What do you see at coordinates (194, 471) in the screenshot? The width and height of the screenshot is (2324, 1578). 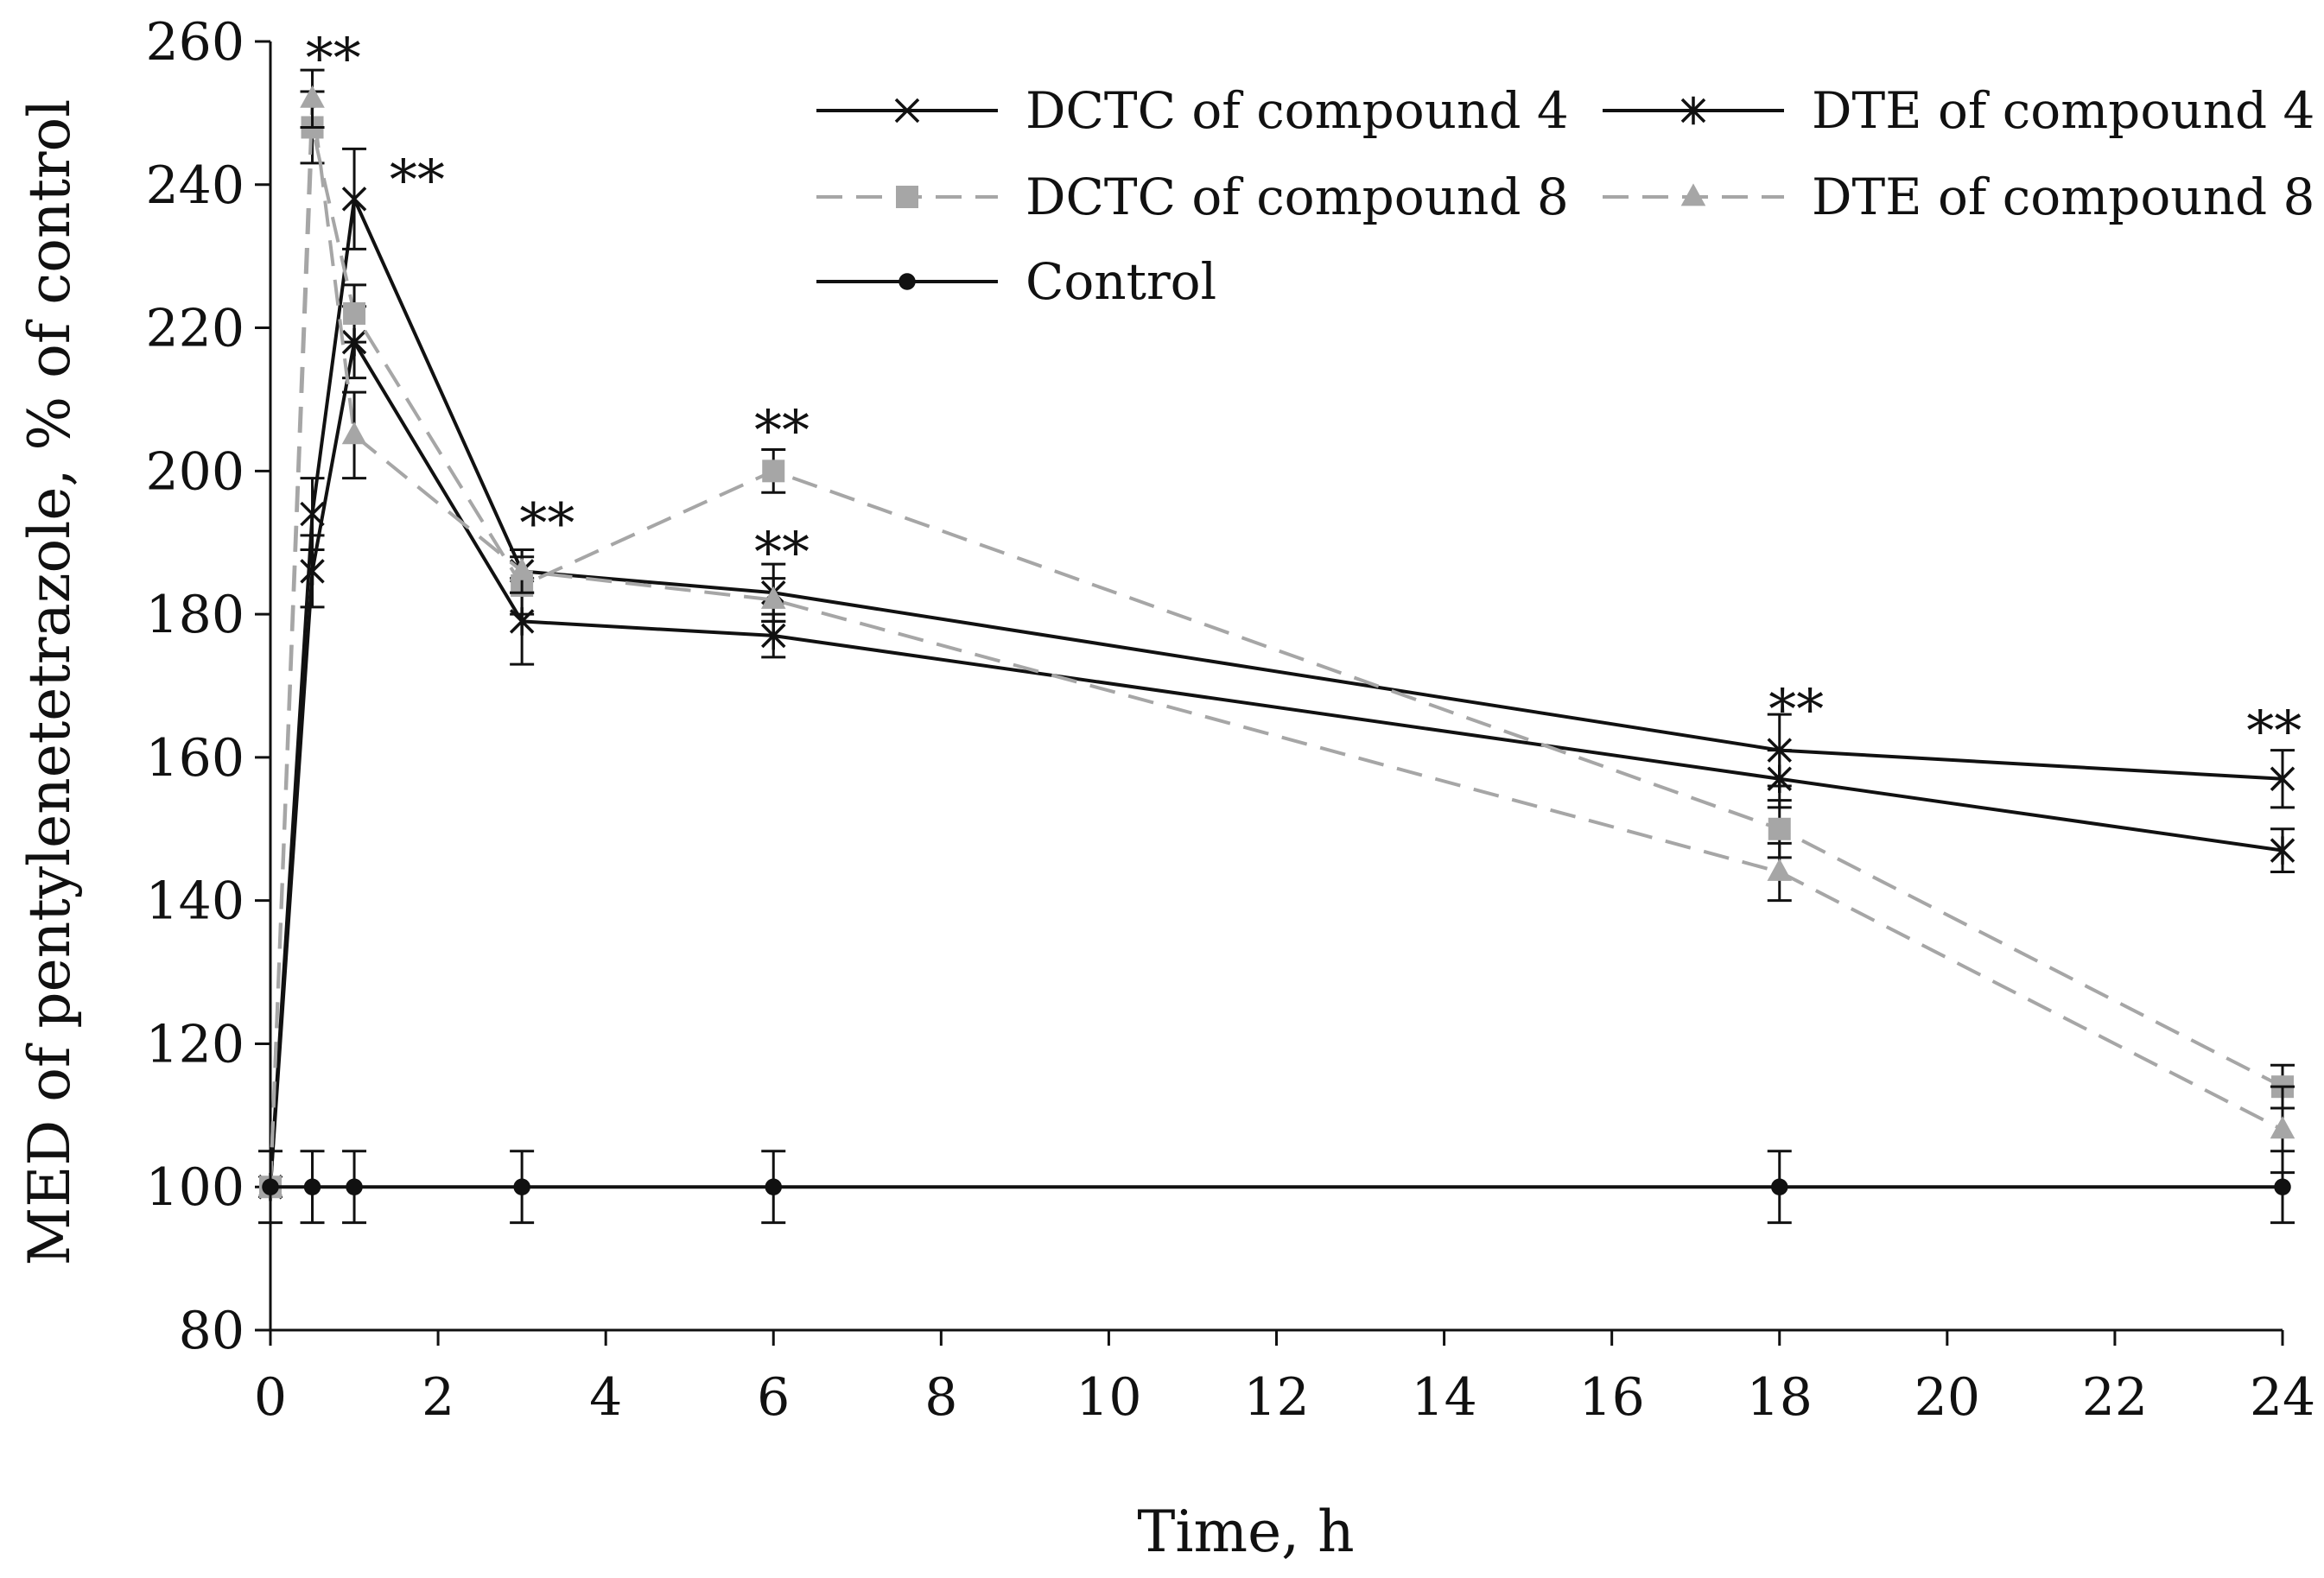 I see `y-tick-label: 200` at bounding box center [194, 471].